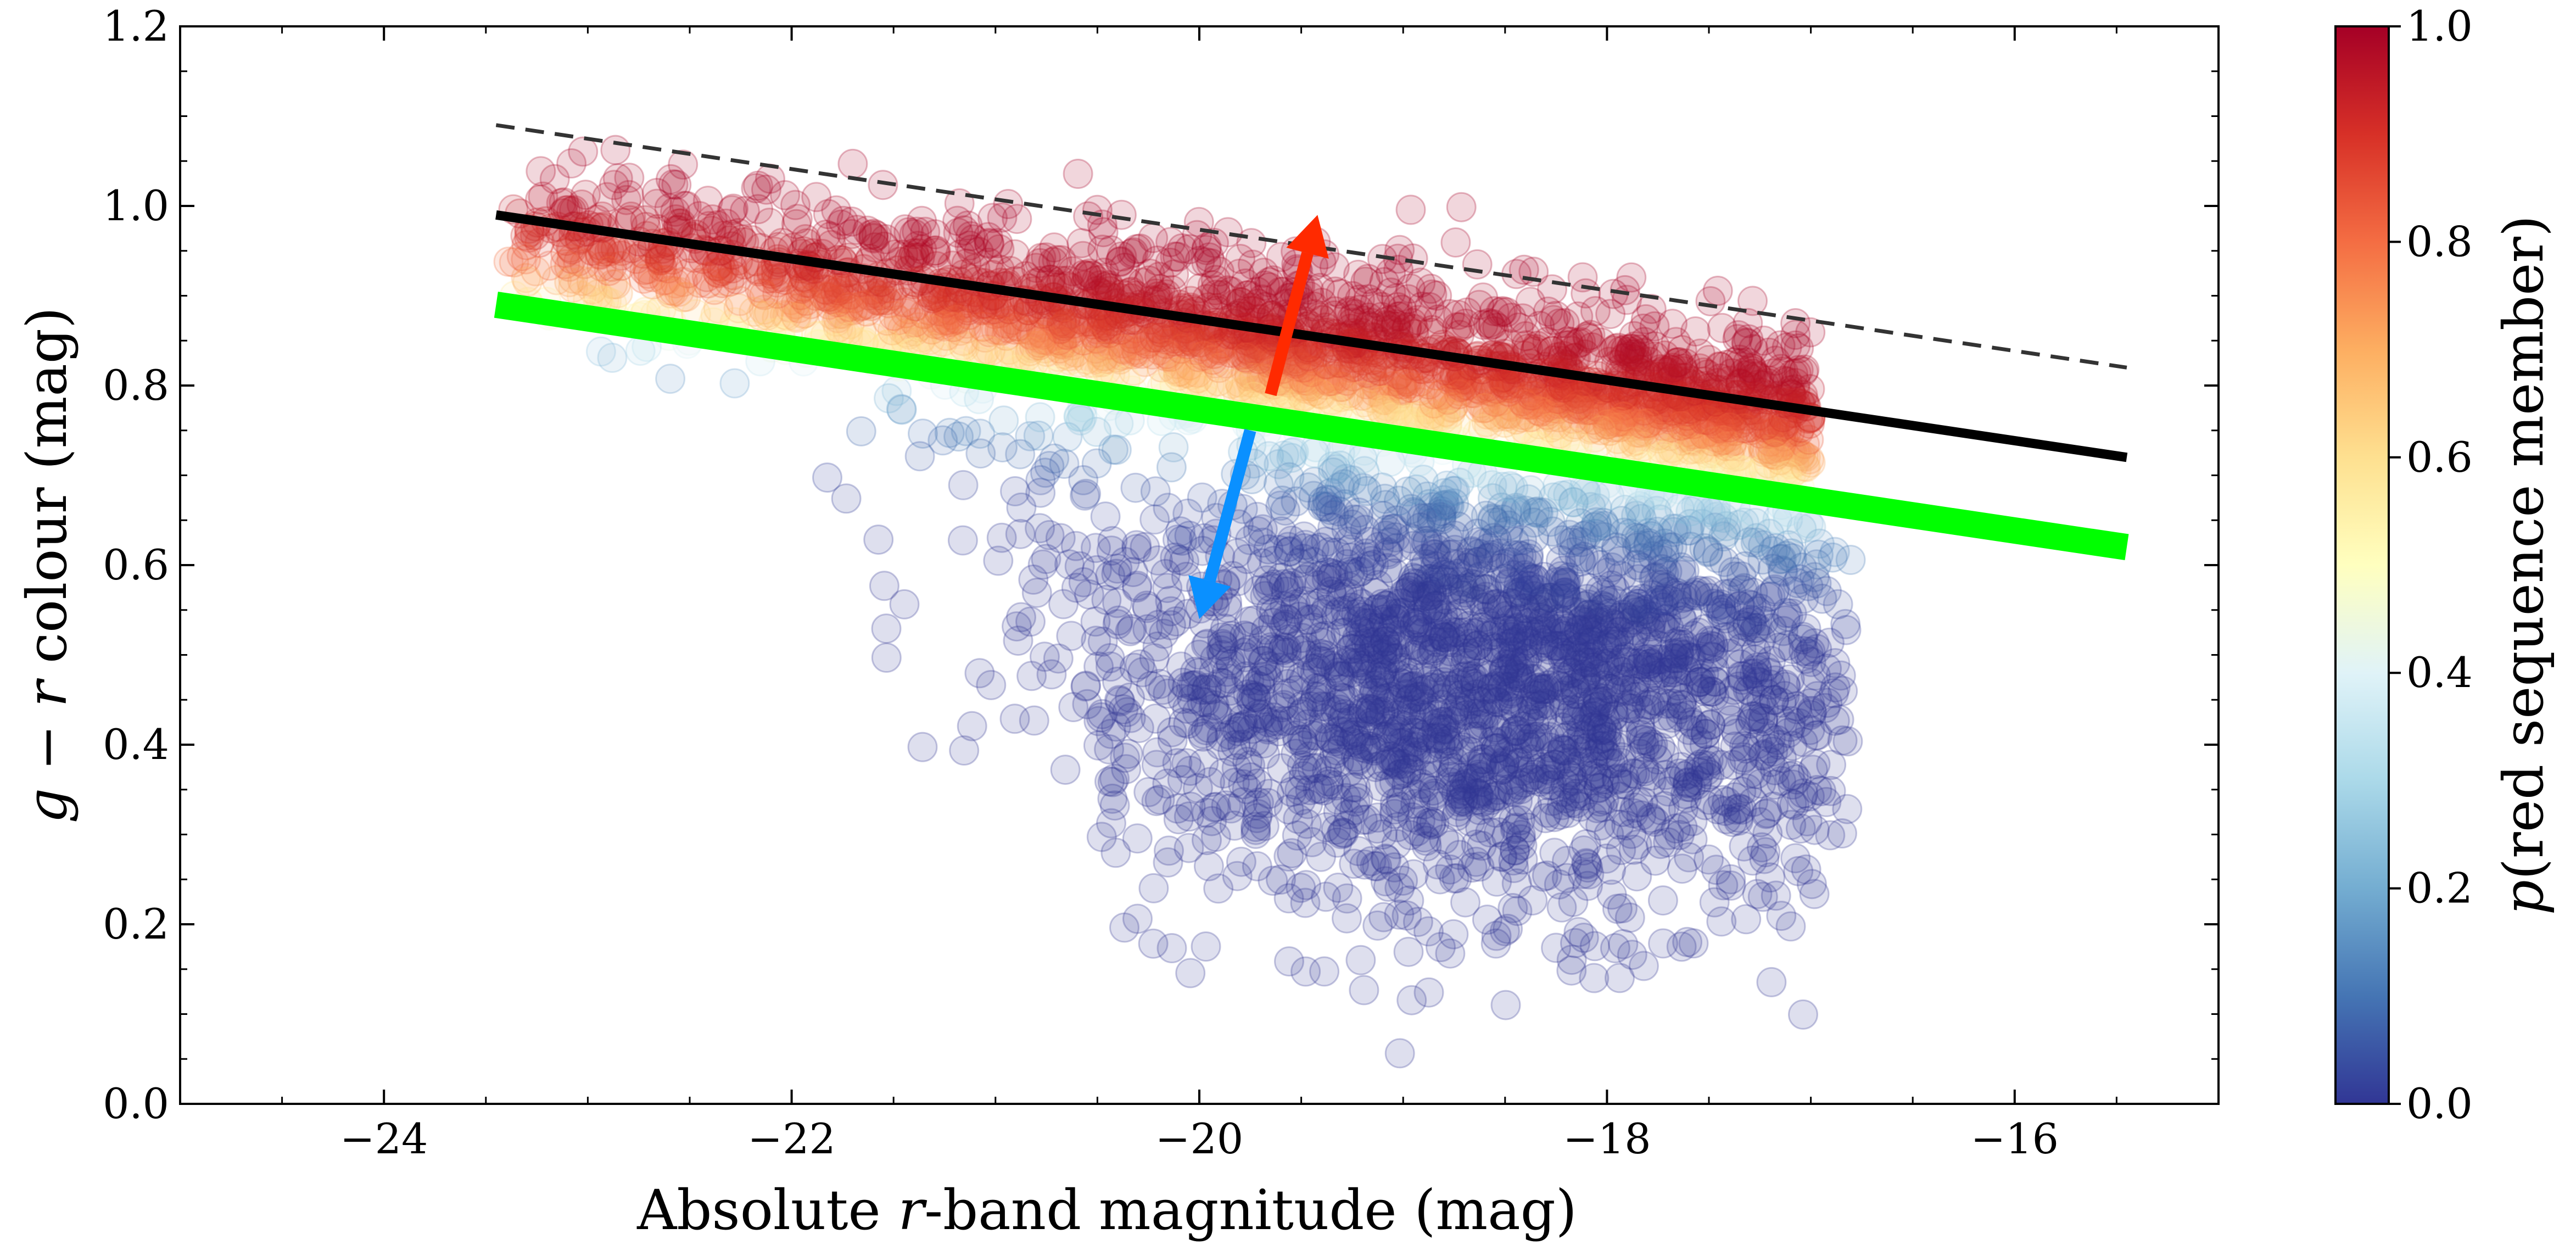  Describe the element at coordinates (136, 205) in the screenshot. I see `y-tick-label: 1.0` at that location.